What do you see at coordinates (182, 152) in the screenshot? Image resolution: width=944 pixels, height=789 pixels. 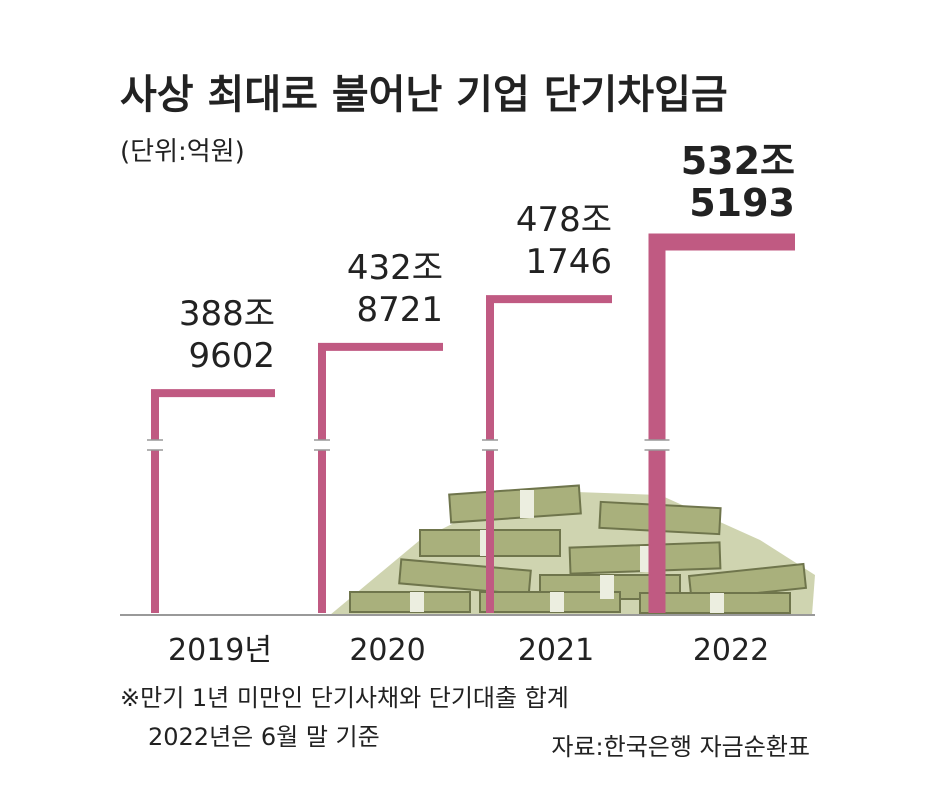 I see `unit-label: (단위:억원)` at bounding box center [182, 152].